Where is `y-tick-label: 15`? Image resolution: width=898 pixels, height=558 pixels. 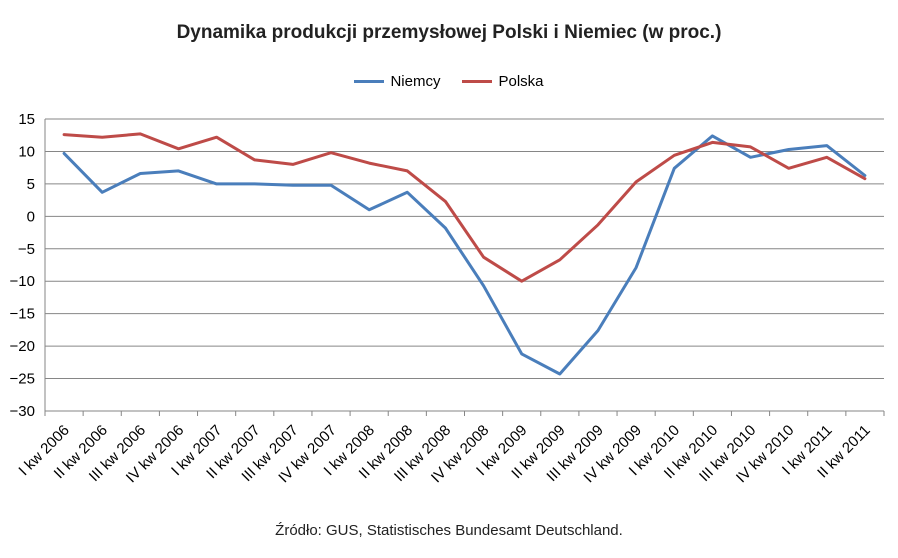
y-tick-label: 15 is located at coordinates (26, 119).